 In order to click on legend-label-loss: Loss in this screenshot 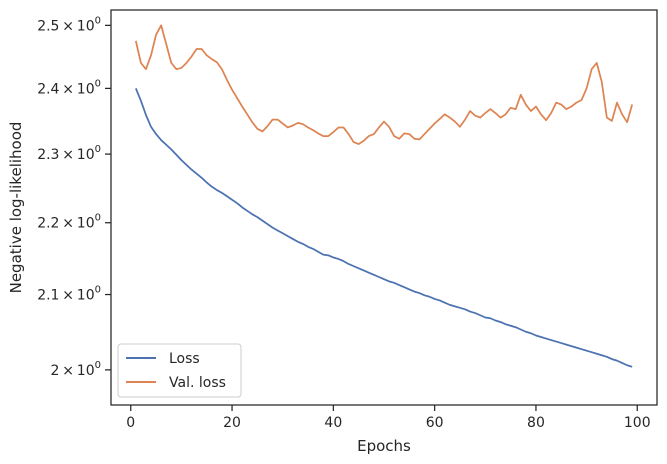, I will do `click(184, 359)`.